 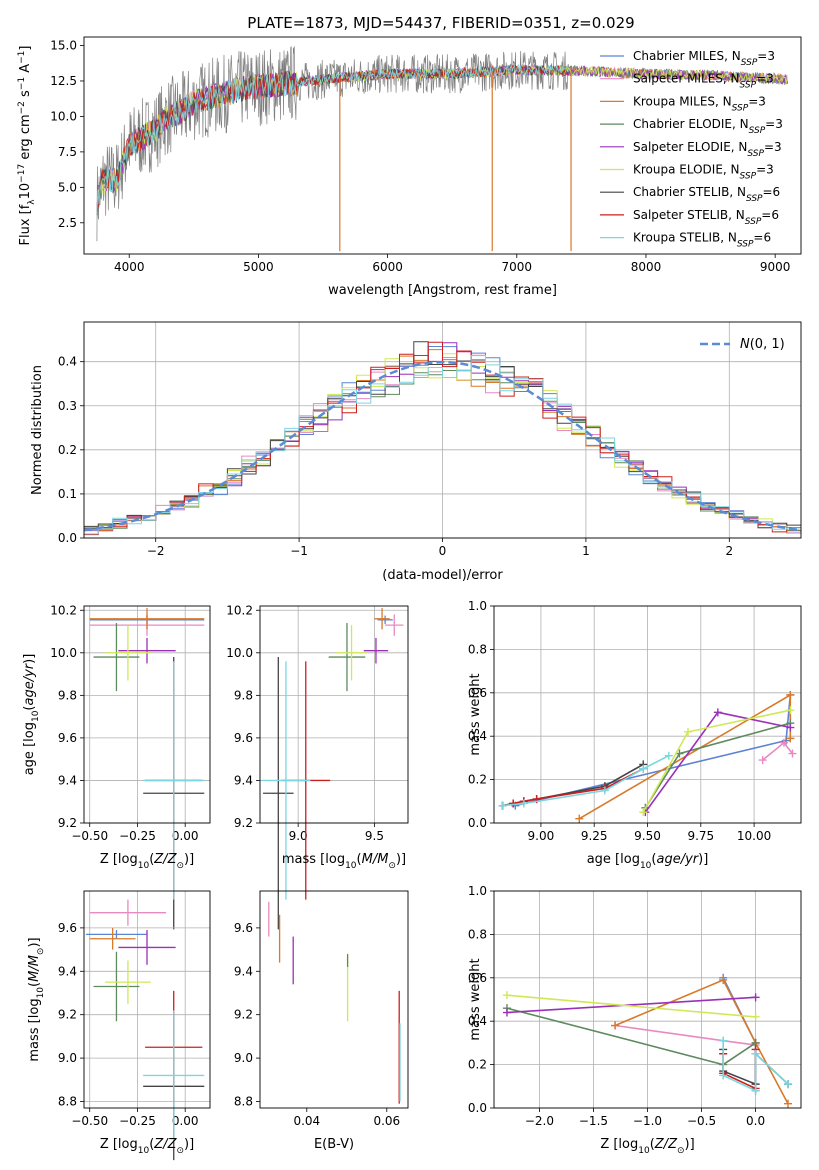 What do you see at coordinates (443, 551) in the screenshot?
I see `x-tick-label: 0` at bounding box center [443, 551].